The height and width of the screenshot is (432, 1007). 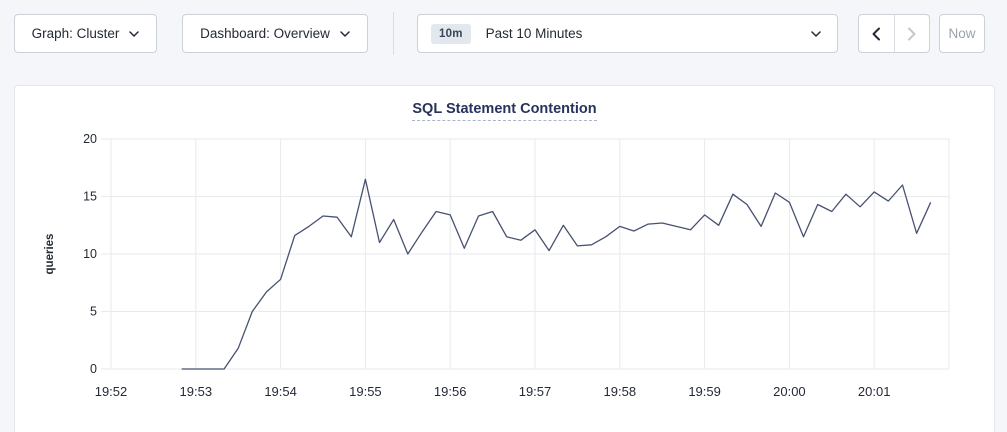 What do you see at coordinates (450, 391) in the screenshot?
I see `x-tick-label: 19:56` at bounding box center [450, 391].